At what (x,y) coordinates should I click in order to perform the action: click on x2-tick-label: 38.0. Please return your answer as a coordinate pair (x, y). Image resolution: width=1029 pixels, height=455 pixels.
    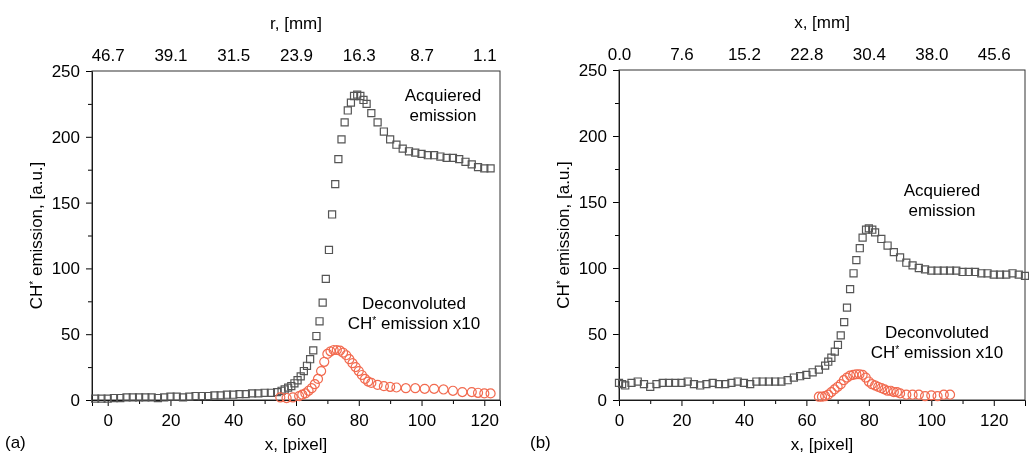
    Looking at the image, I should click on (932, 54).